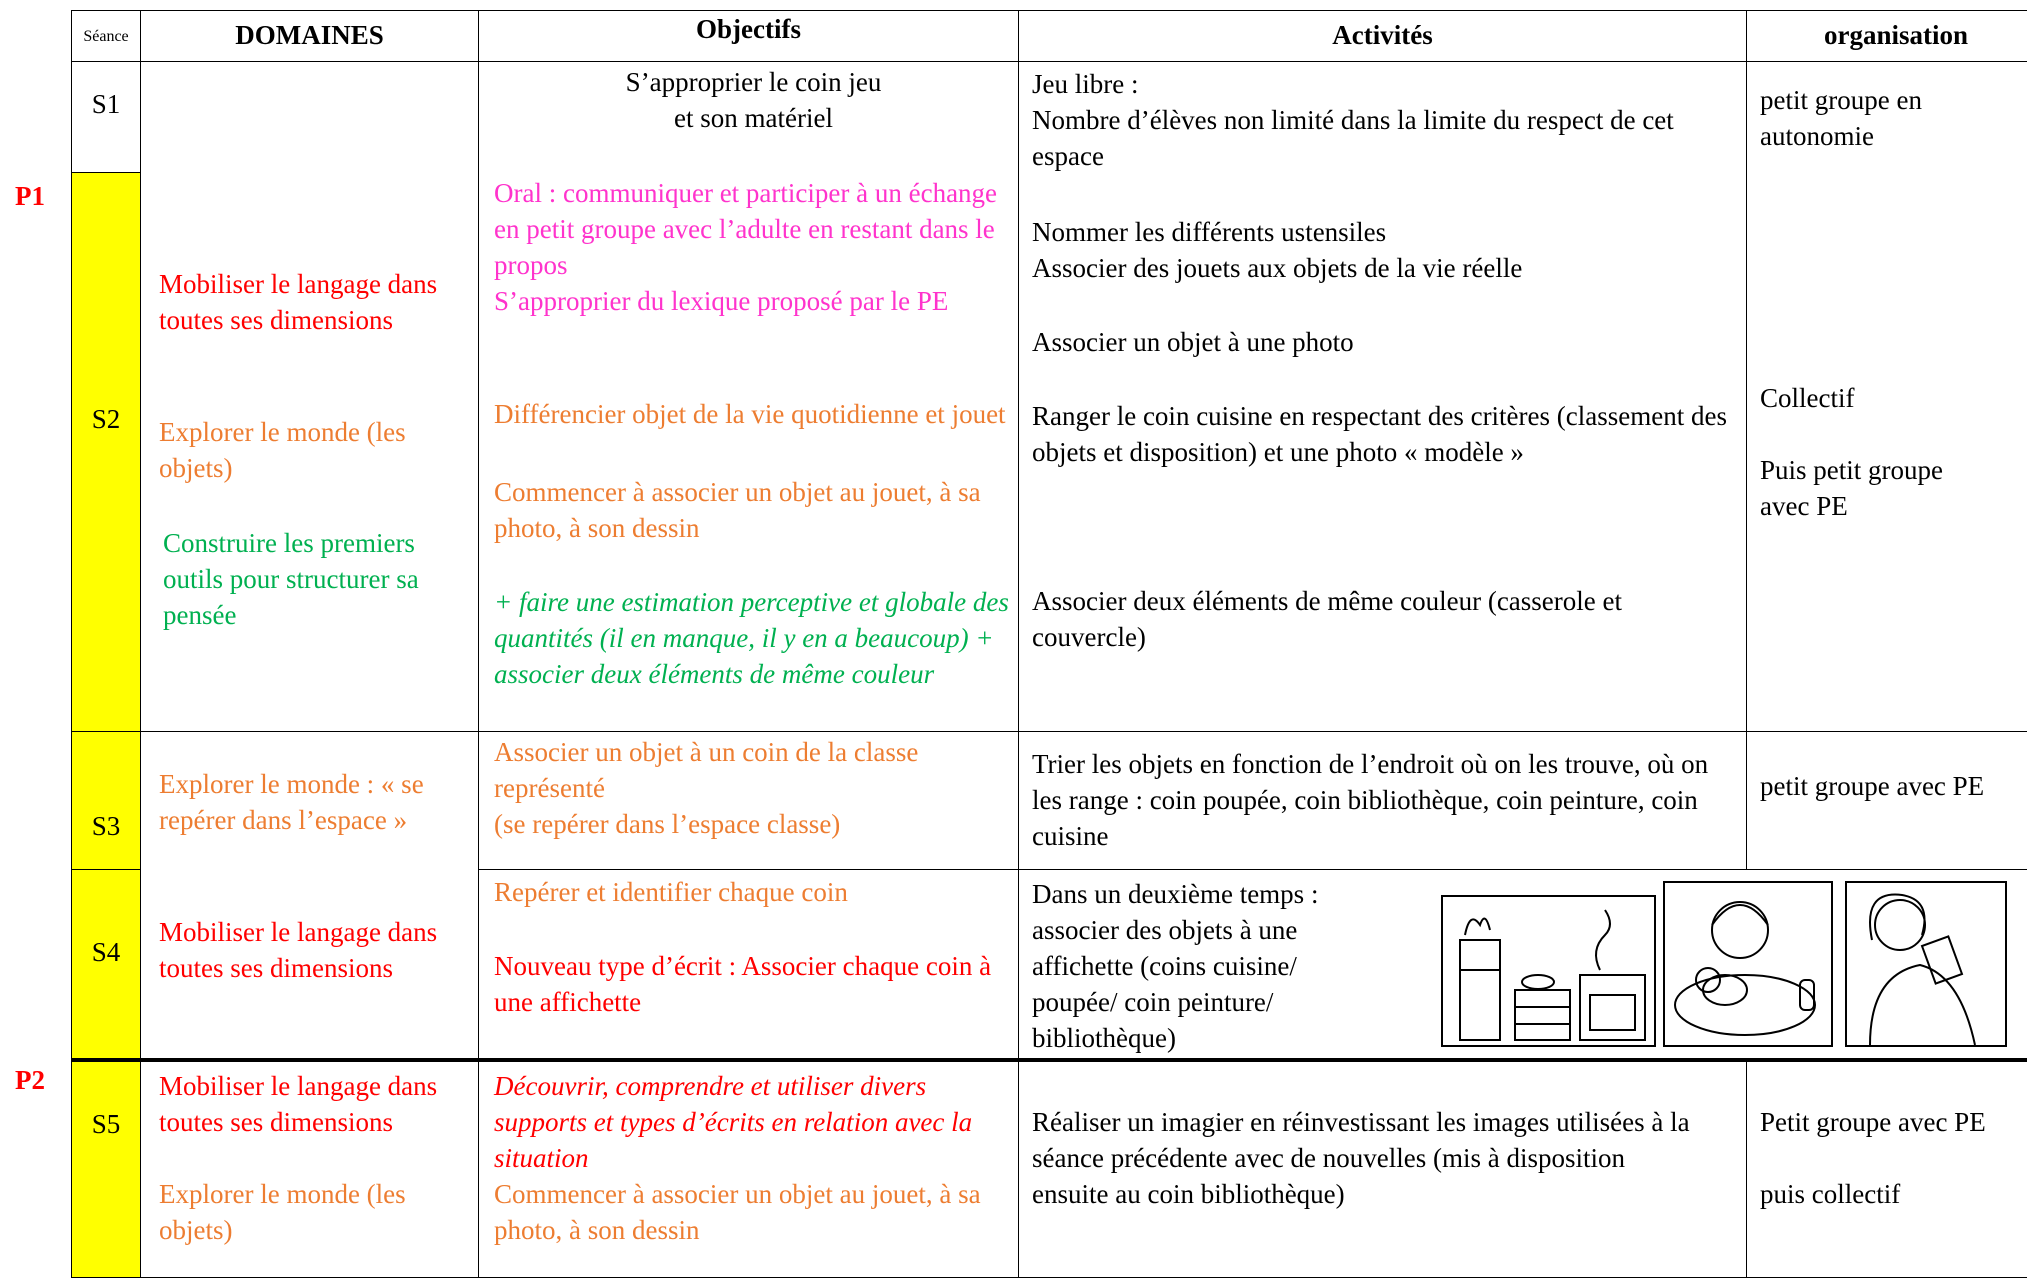  Describe the element at coordinates (753, 82) in the screenshot. I see `objectif: S’approprier le coin jeu` at that location.